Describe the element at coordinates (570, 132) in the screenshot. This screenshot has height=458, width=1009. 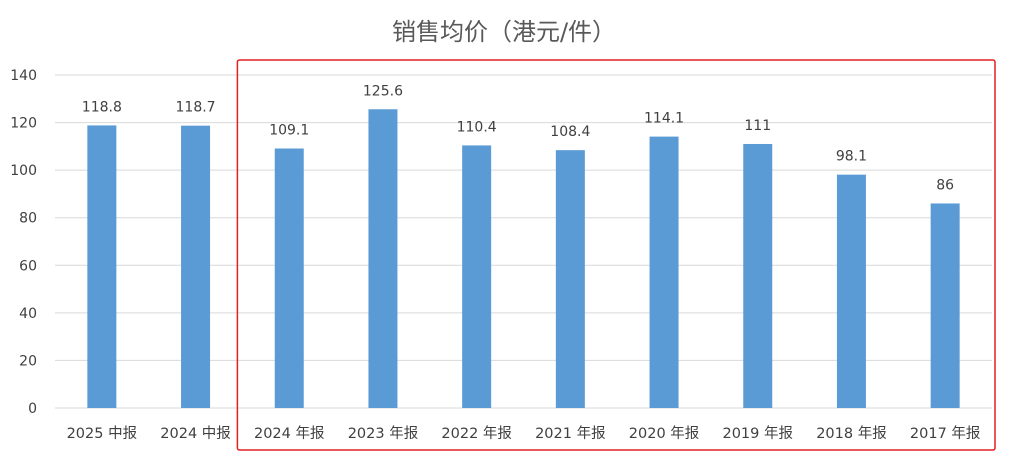
I see `data-label: 108.4` at that location.